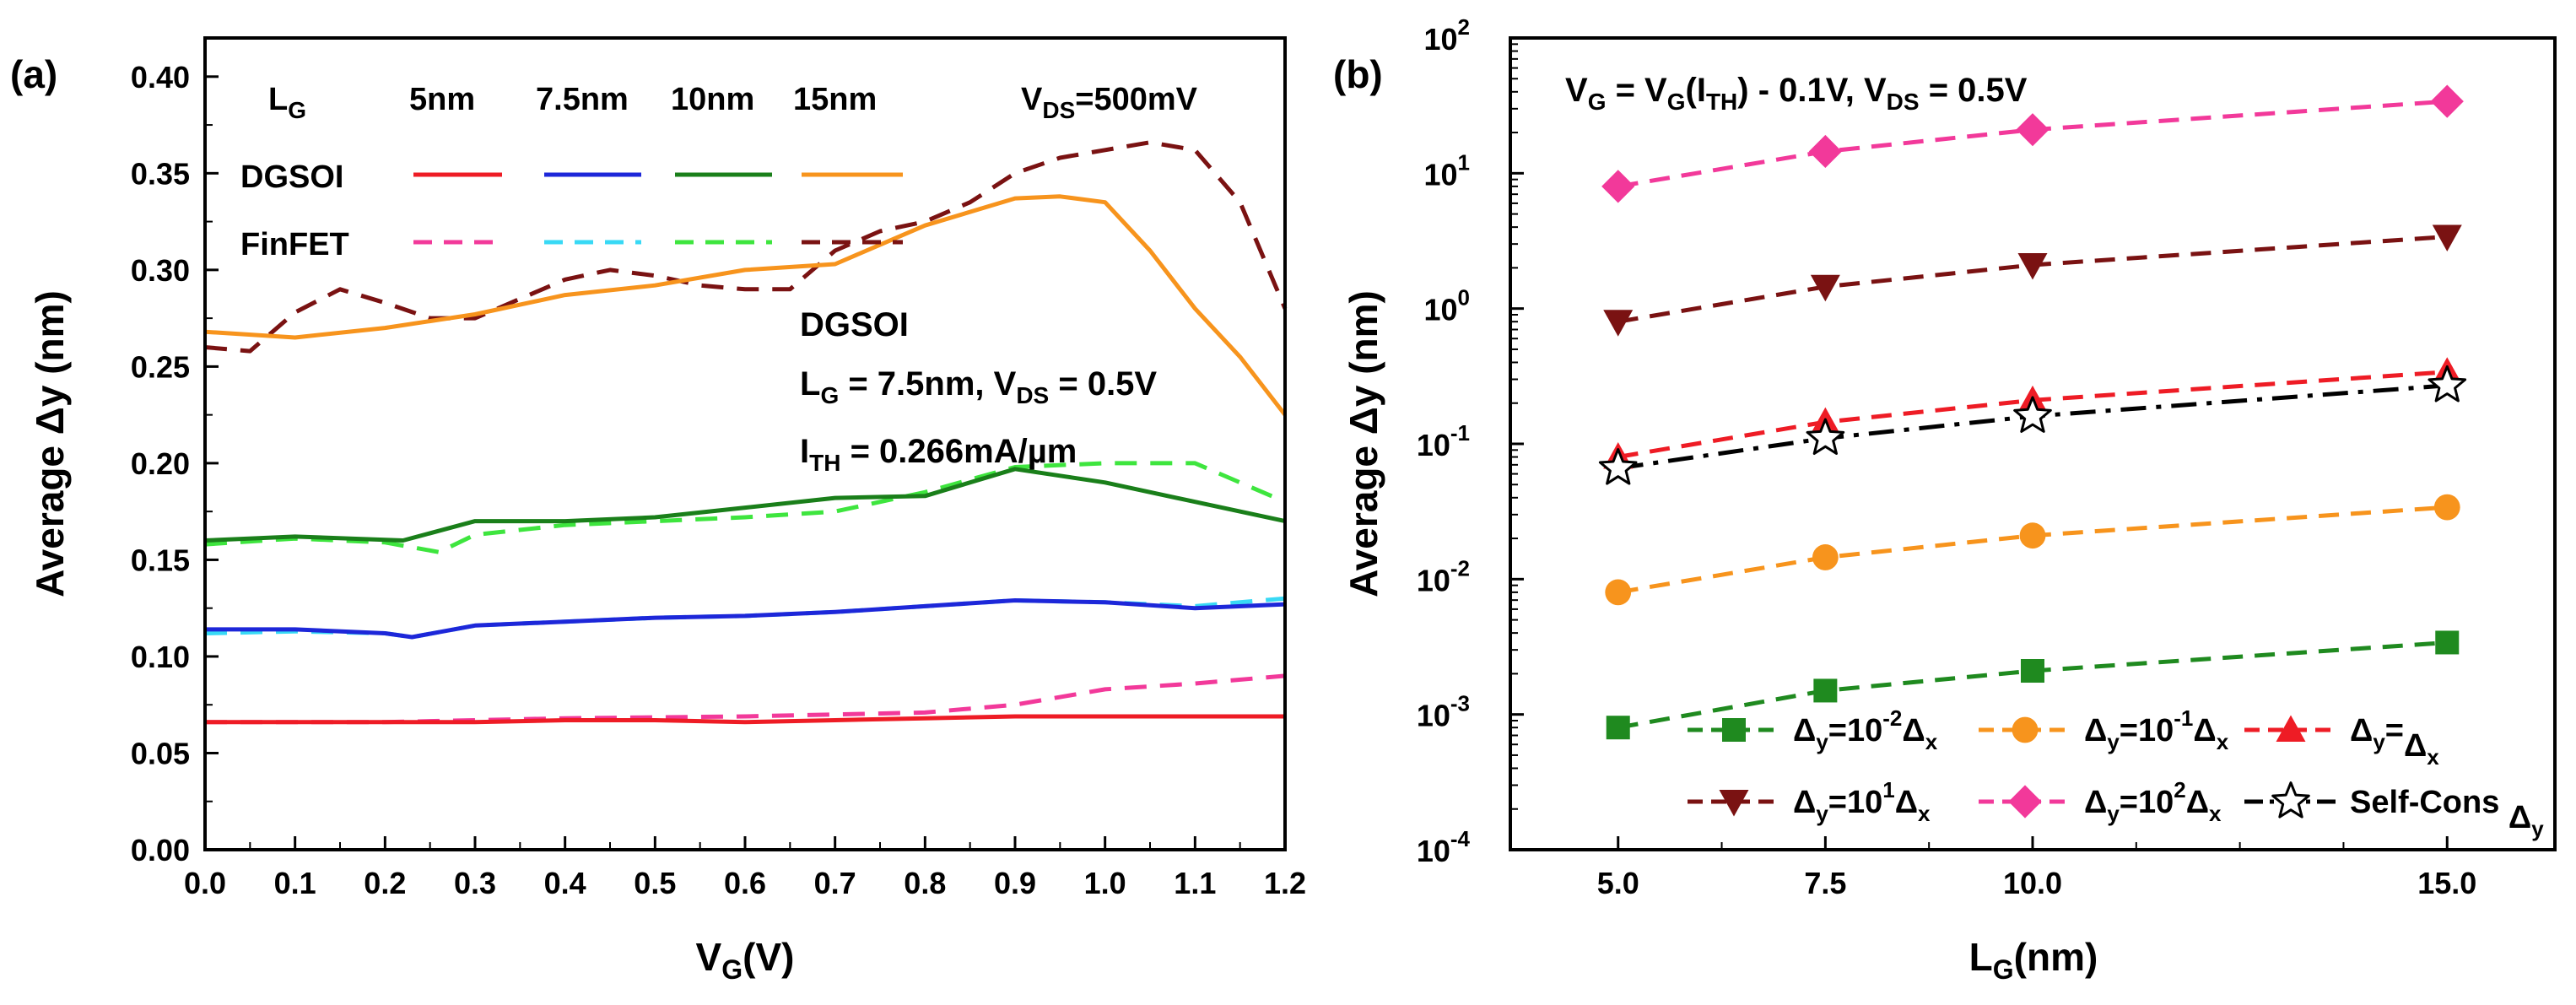 This screenshot has height=1005, width=2576. Describe the element at coordinates (854, 324) in the screenshot. I see `anno-line1: DGSOI` at that location.